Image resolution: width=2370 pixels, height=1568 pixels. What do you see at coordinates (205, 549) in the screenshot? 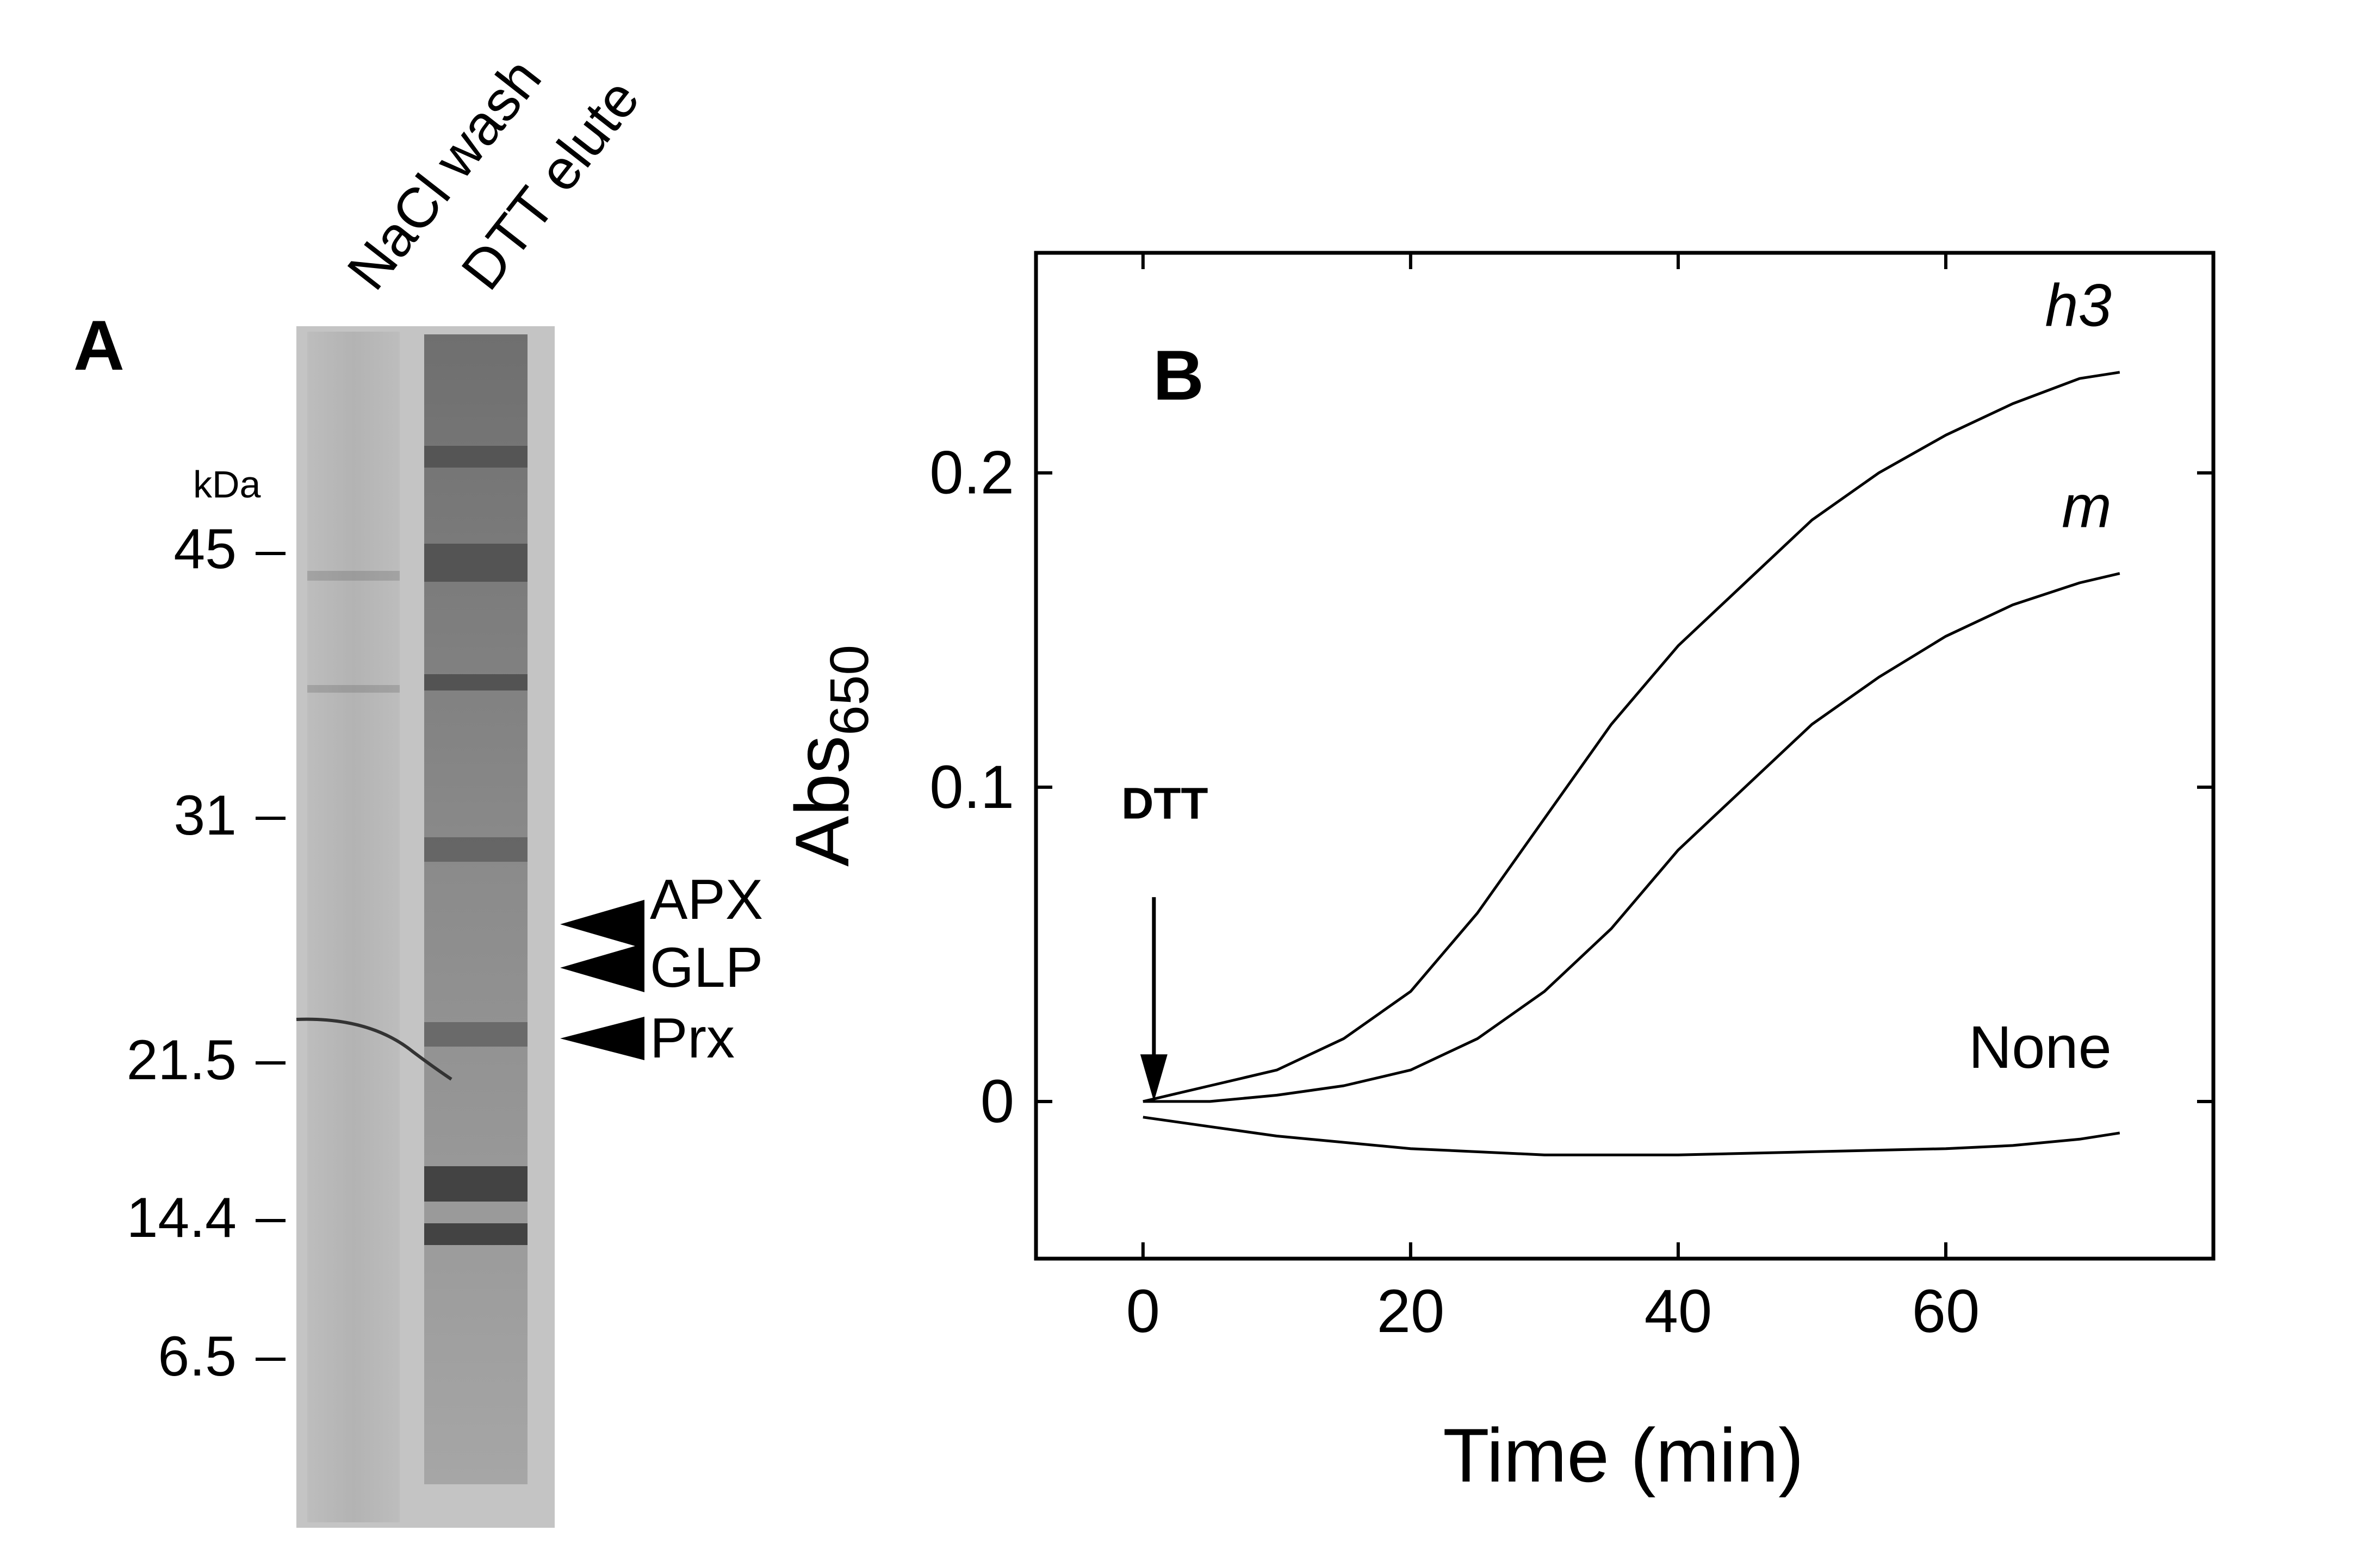
I see `marker-label-45: 45` at bounding box center [205, 549].